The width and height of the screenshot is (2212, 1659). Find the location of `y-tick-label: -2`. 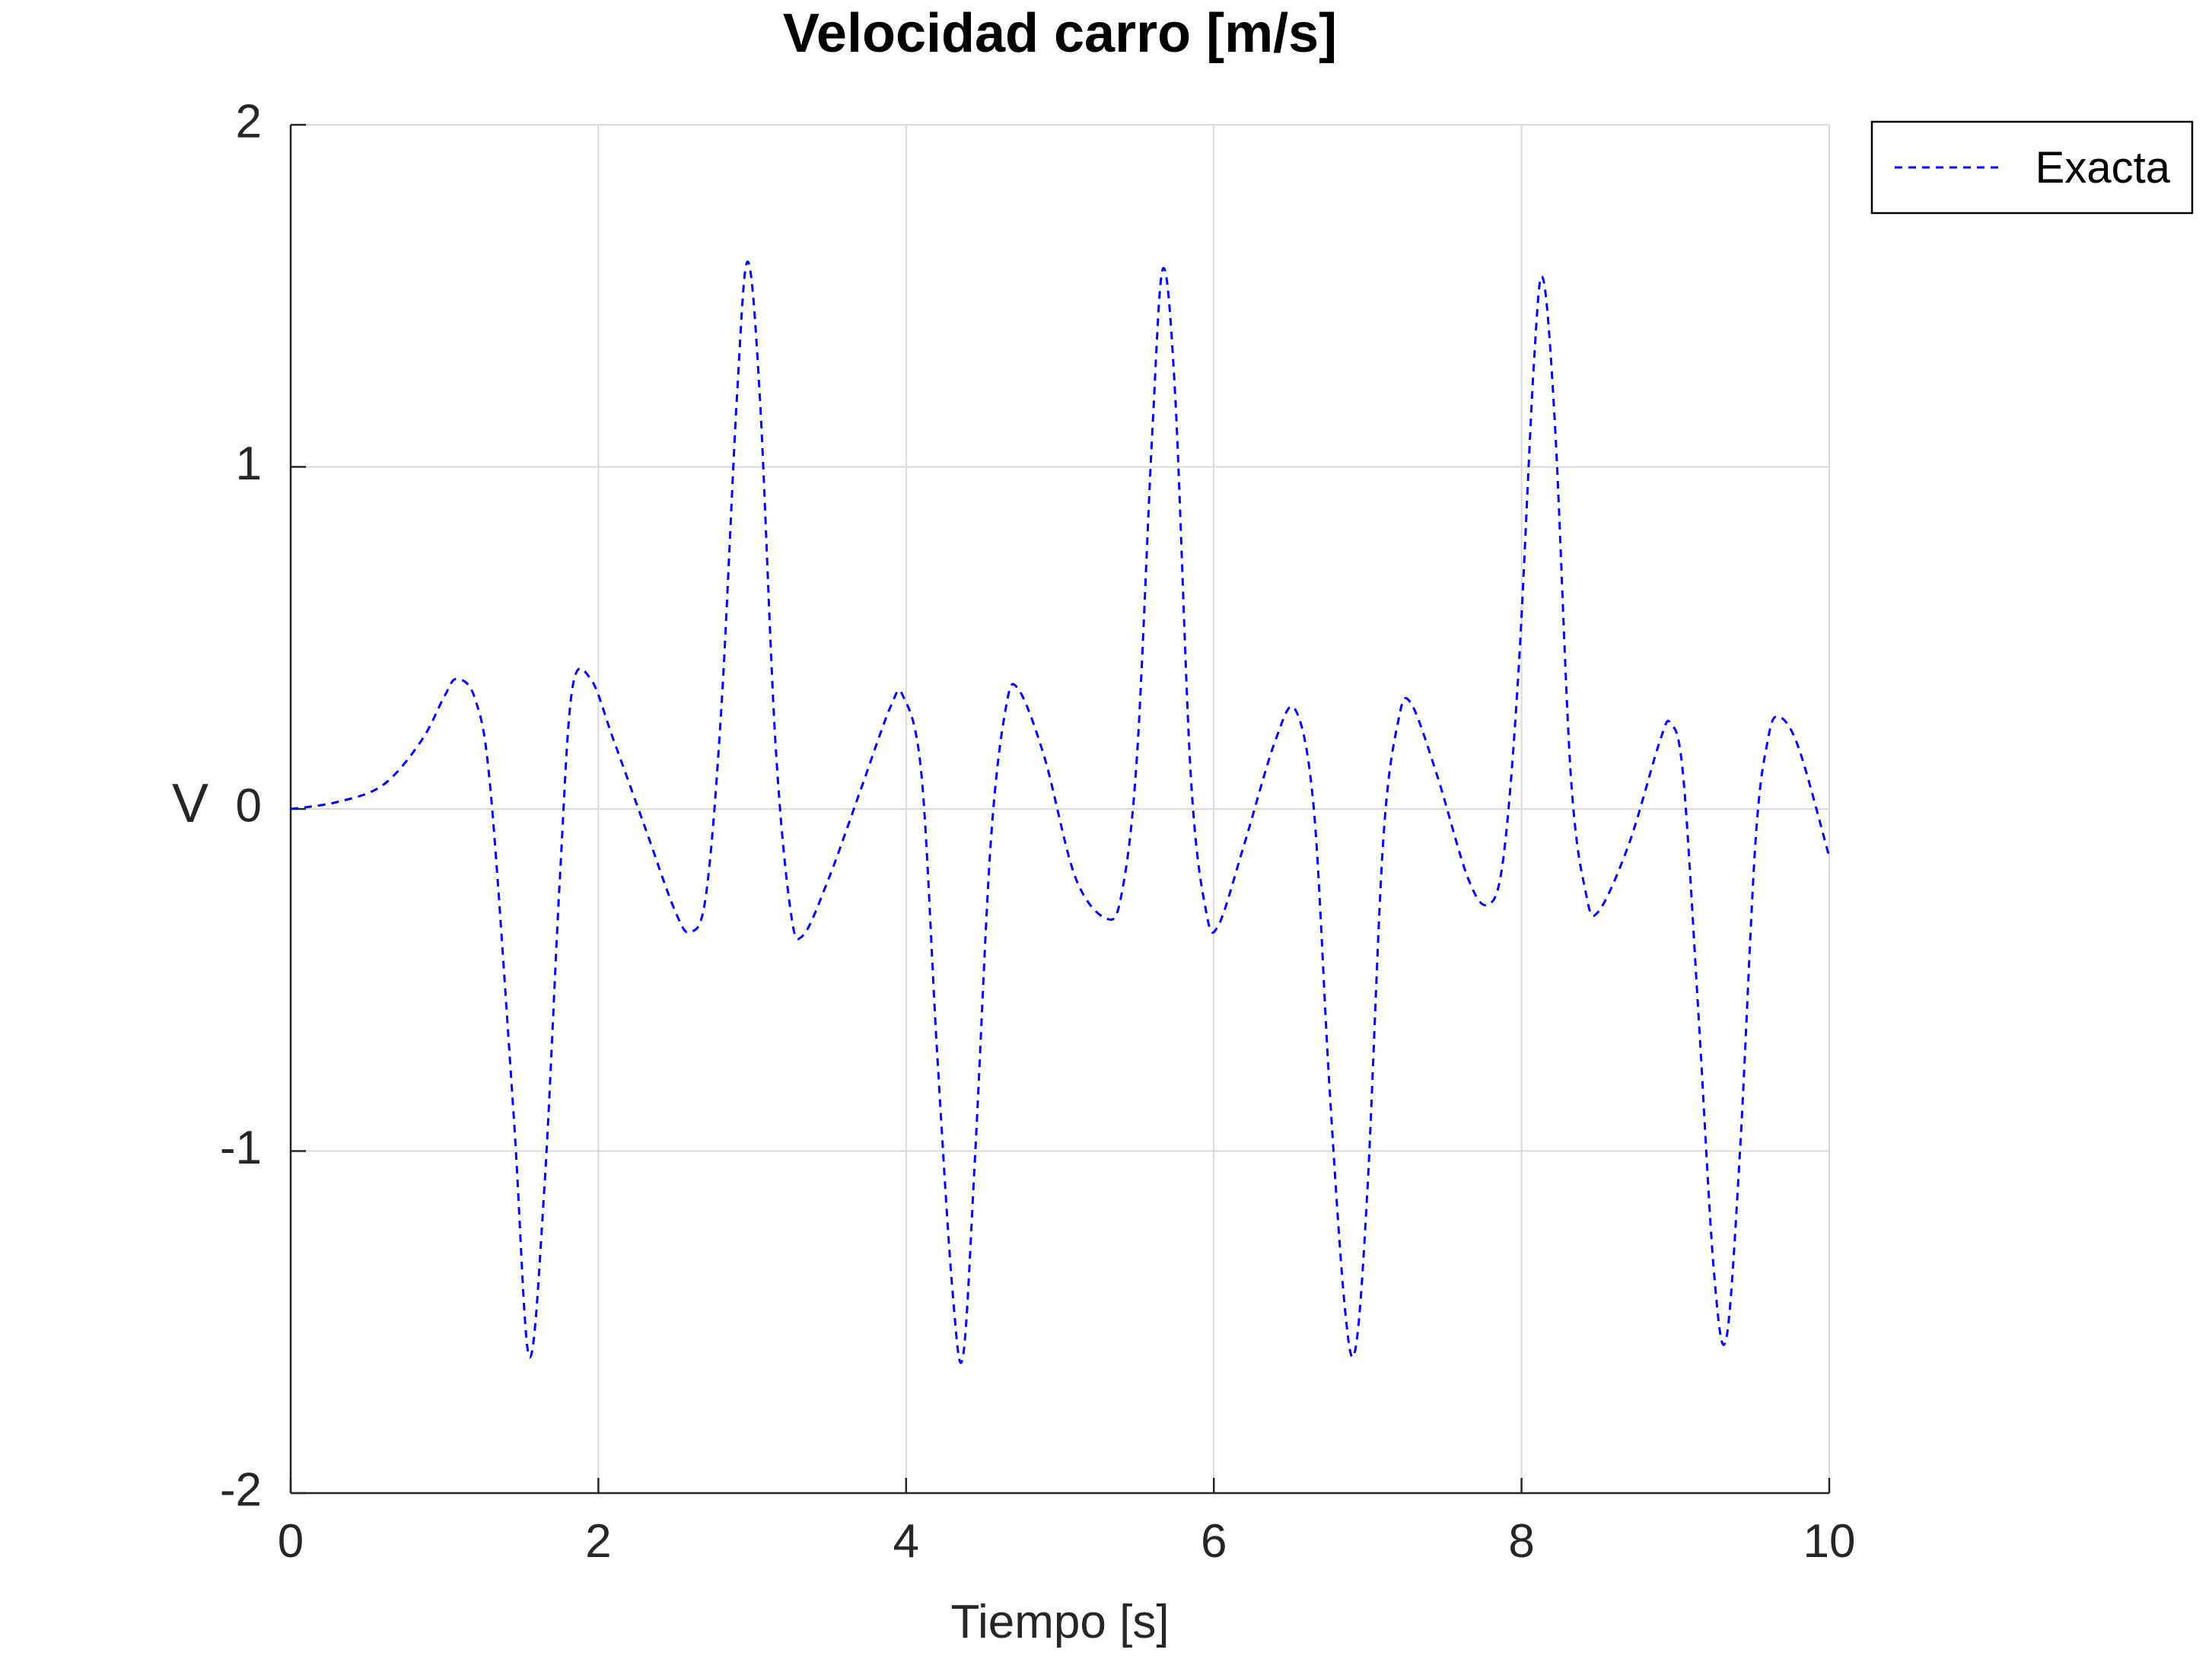

y-tick-label: -2 is located at coordinates (241, 1489).